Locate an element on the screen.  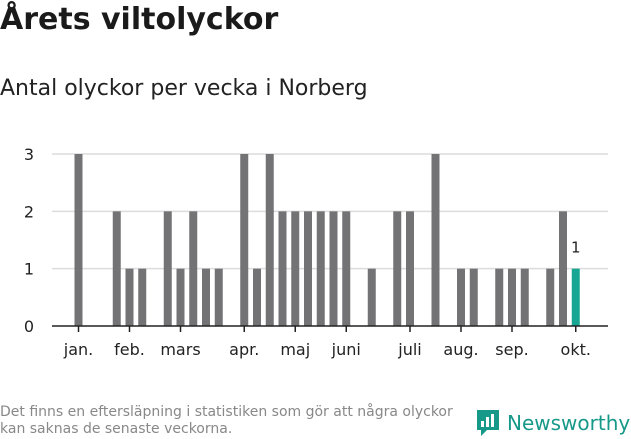
x-tick-label: maj is located at coordinates (295, 349).